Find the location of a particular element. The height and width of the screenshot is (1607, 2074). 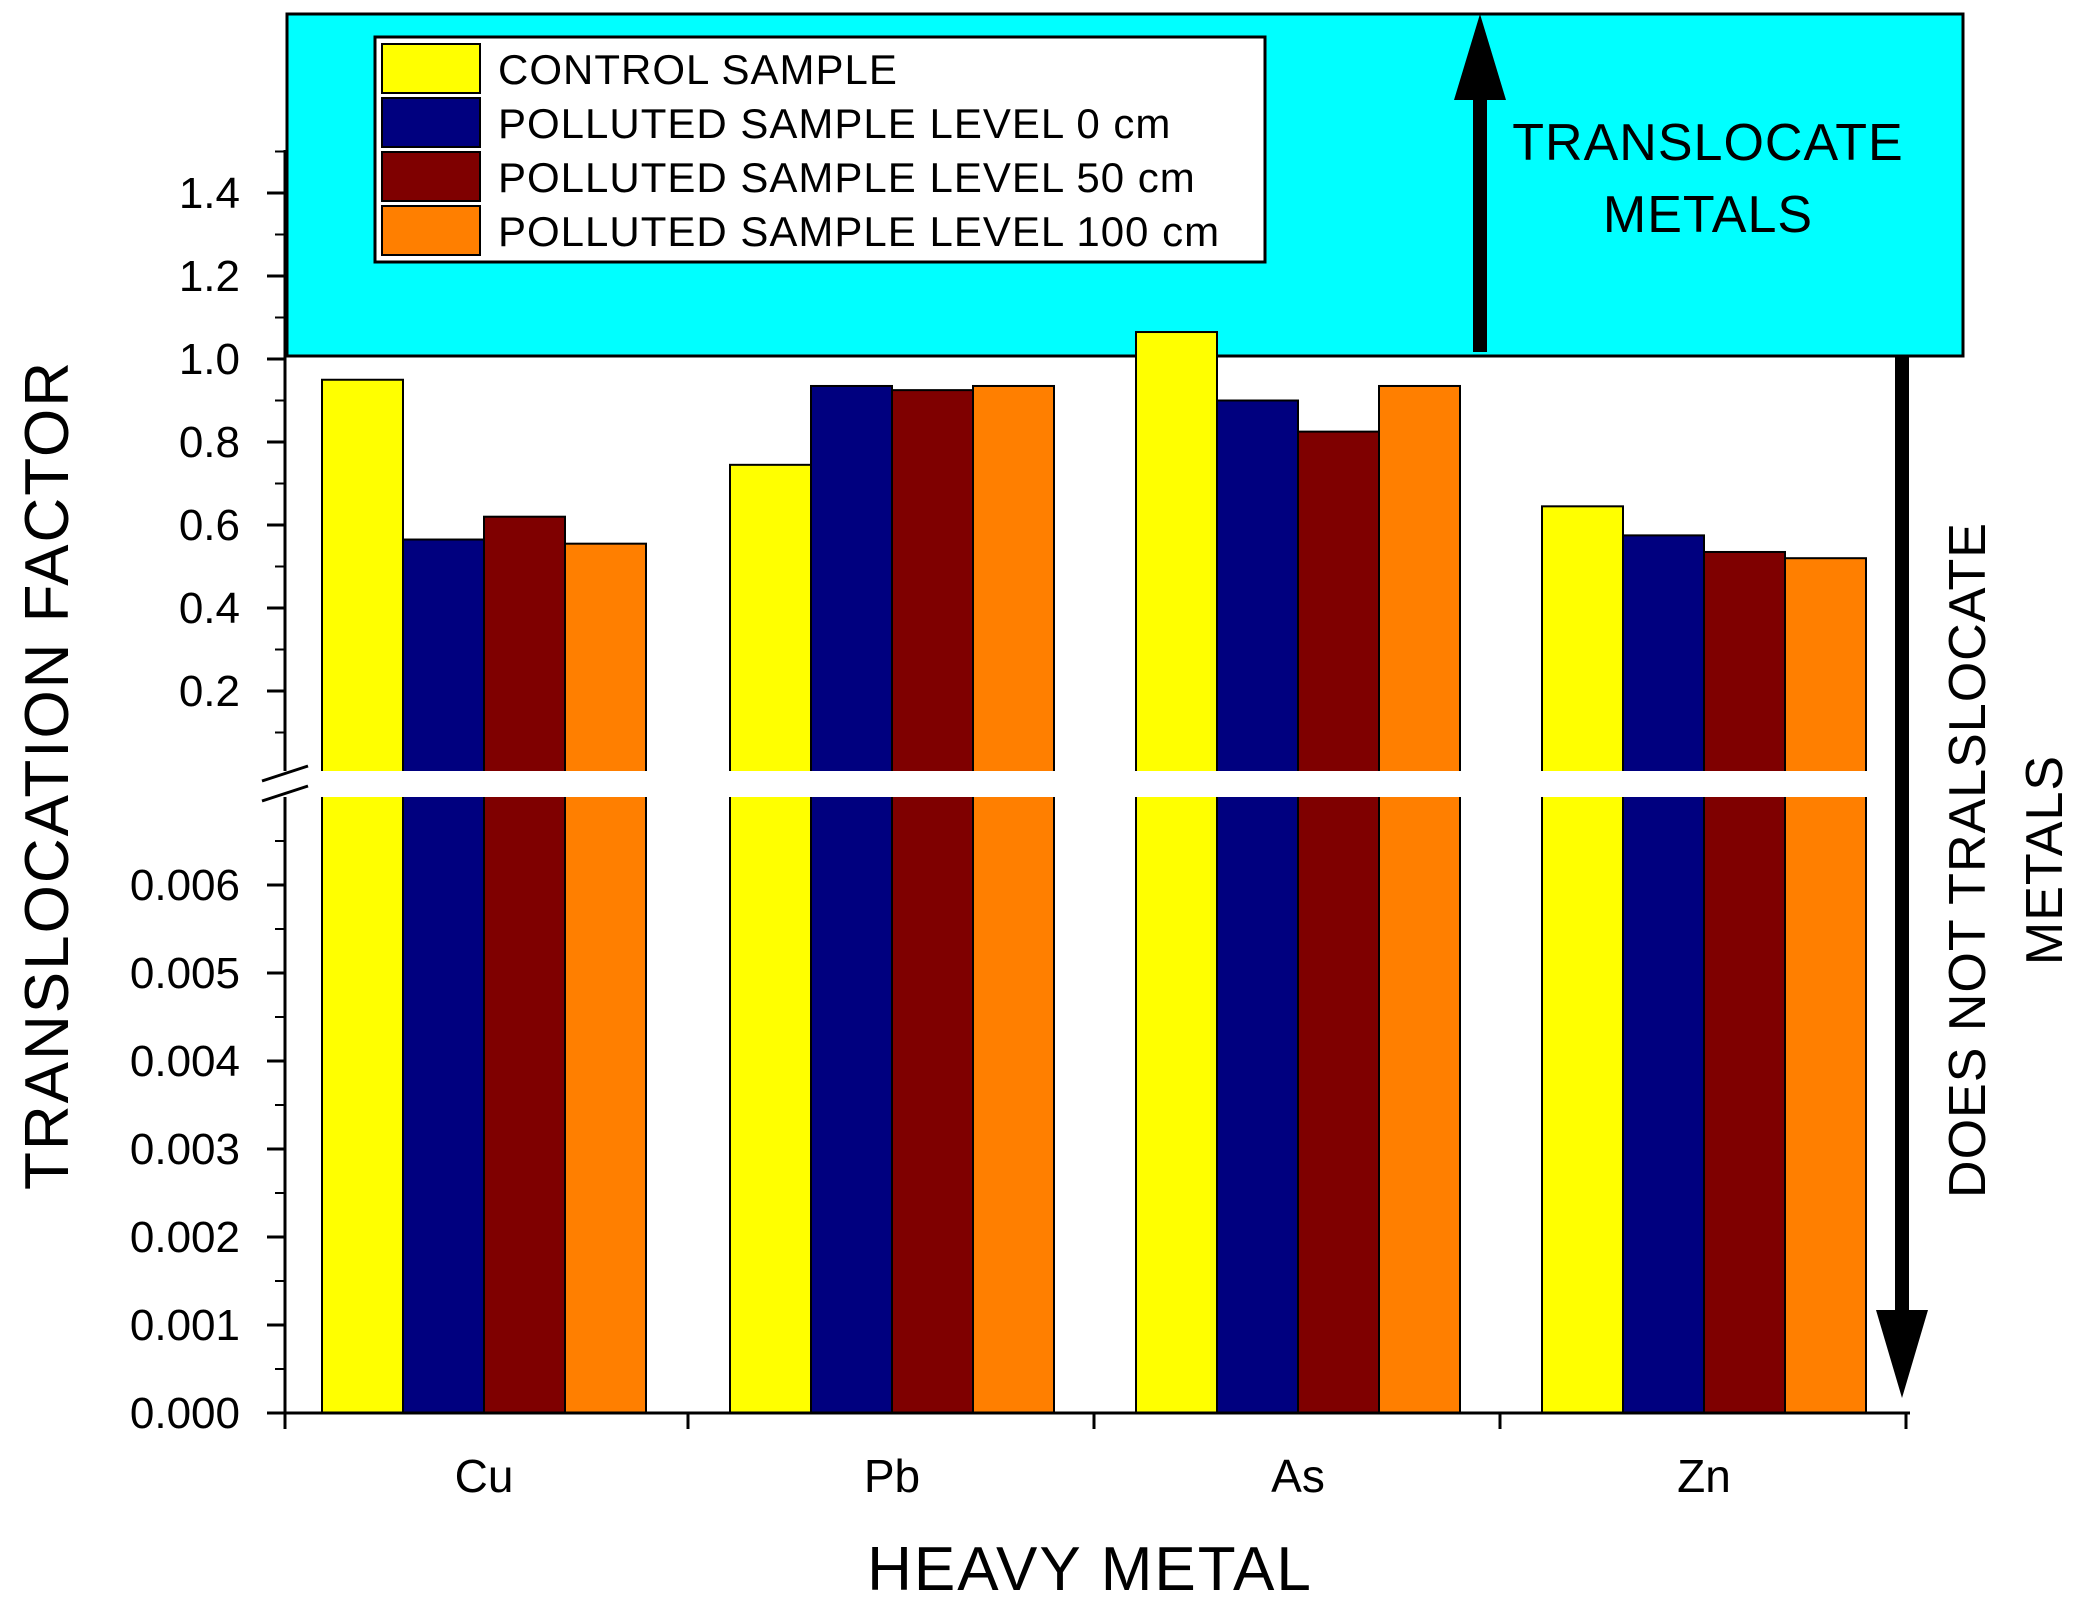

y-tick-label: 0.006 is located at coordinates (185, 885).